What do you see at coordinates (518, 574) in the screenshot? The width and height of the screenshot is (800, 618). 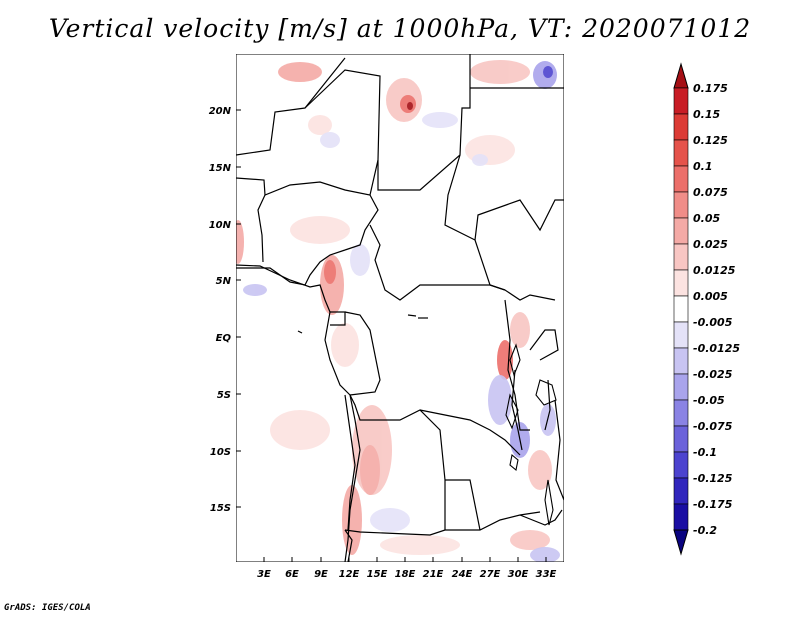 I see `lon-label: 30E` at bounding box center [518, 574].